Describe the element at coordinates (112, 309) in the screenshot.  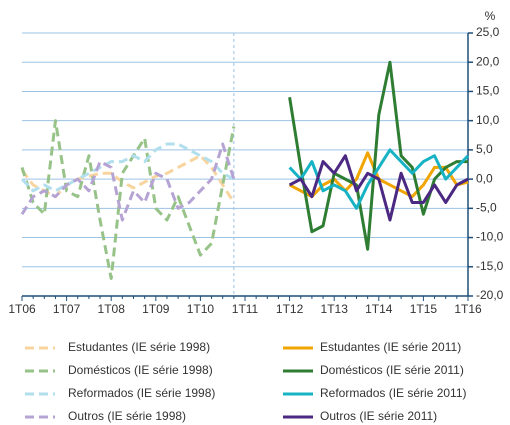
I see `x-tick-label: 1T08` at that location.